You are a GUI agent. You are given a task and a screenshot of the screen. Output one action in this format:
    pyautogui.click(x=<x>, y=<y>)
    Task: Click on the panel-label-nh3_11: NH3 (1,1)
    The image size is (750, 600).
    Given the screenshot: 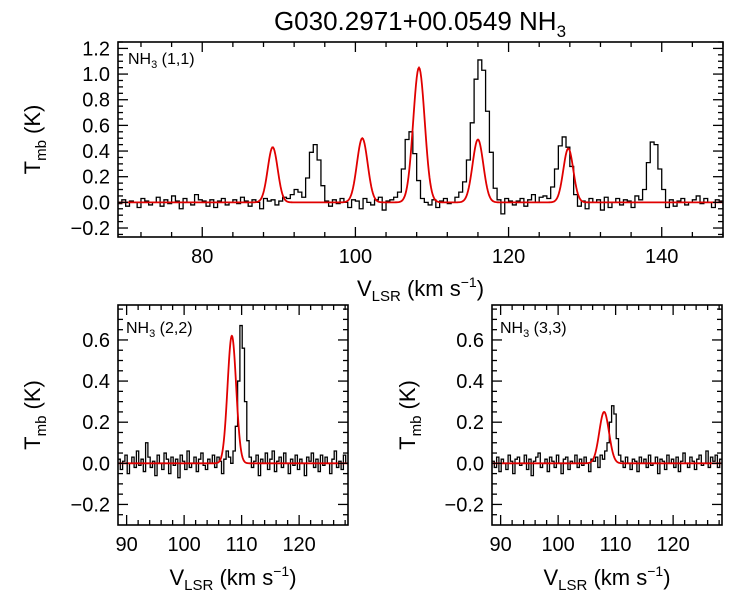 What is the action you would take?
    pyautogui.click(x=161, y=61)
    